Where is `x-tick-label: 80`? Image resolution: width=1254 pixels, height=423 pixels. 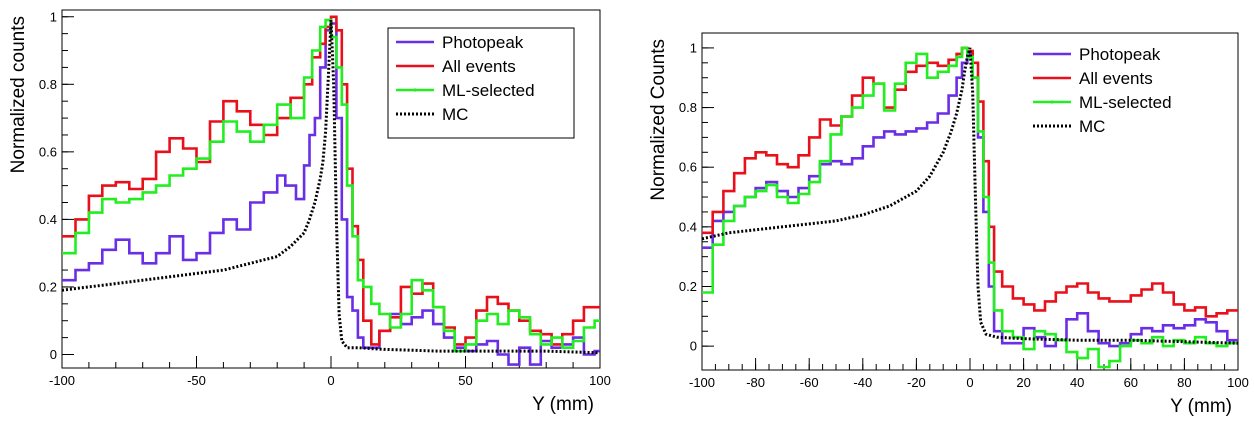 x-tick-label: 80 is located at coordinates (1184, 382).